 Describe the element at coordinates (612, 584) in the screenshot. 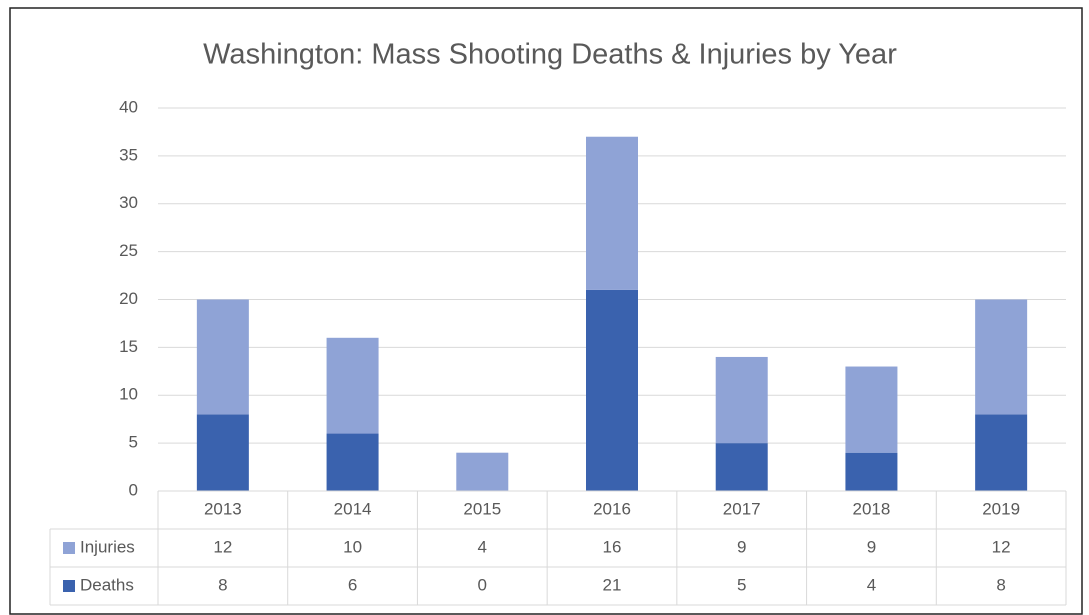

I see `table-value: 21` at that location.